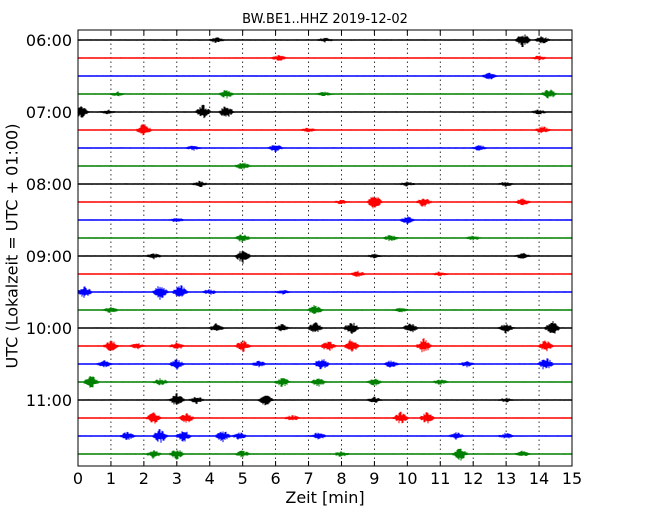  Describe the element at coordinates (243, 478) in the screenshot. I see `x-tick-label: 5` at that location.